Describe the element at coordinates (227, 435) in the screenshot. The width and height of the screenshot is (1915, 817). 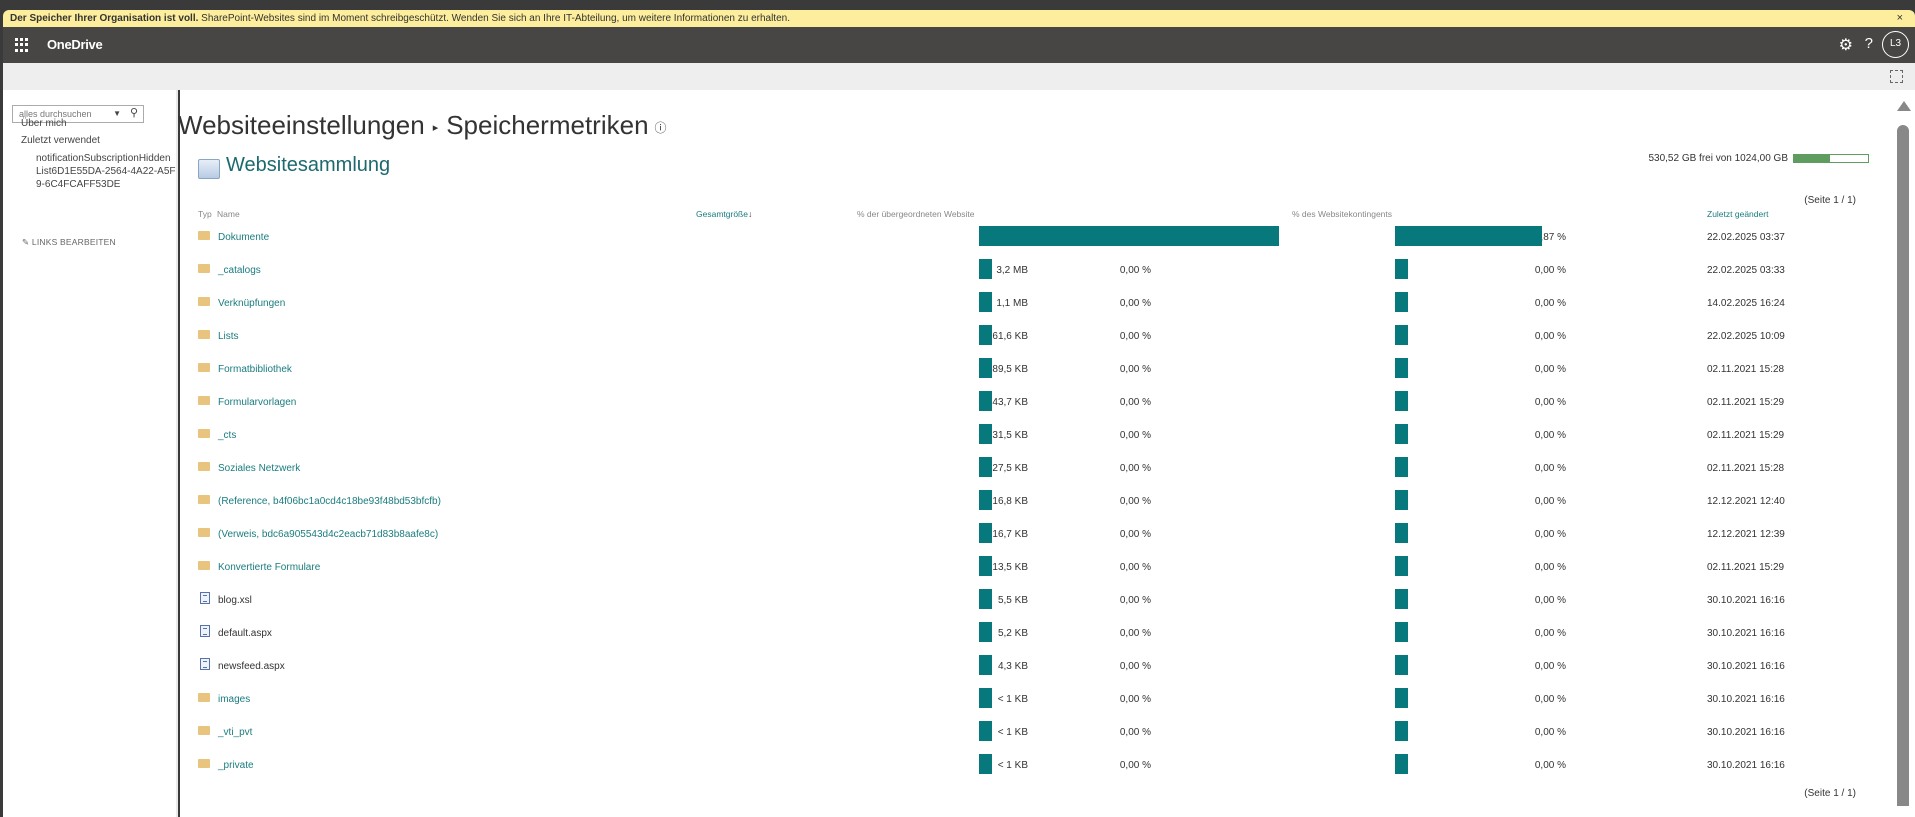
I see `item-name: _cts` at that location.